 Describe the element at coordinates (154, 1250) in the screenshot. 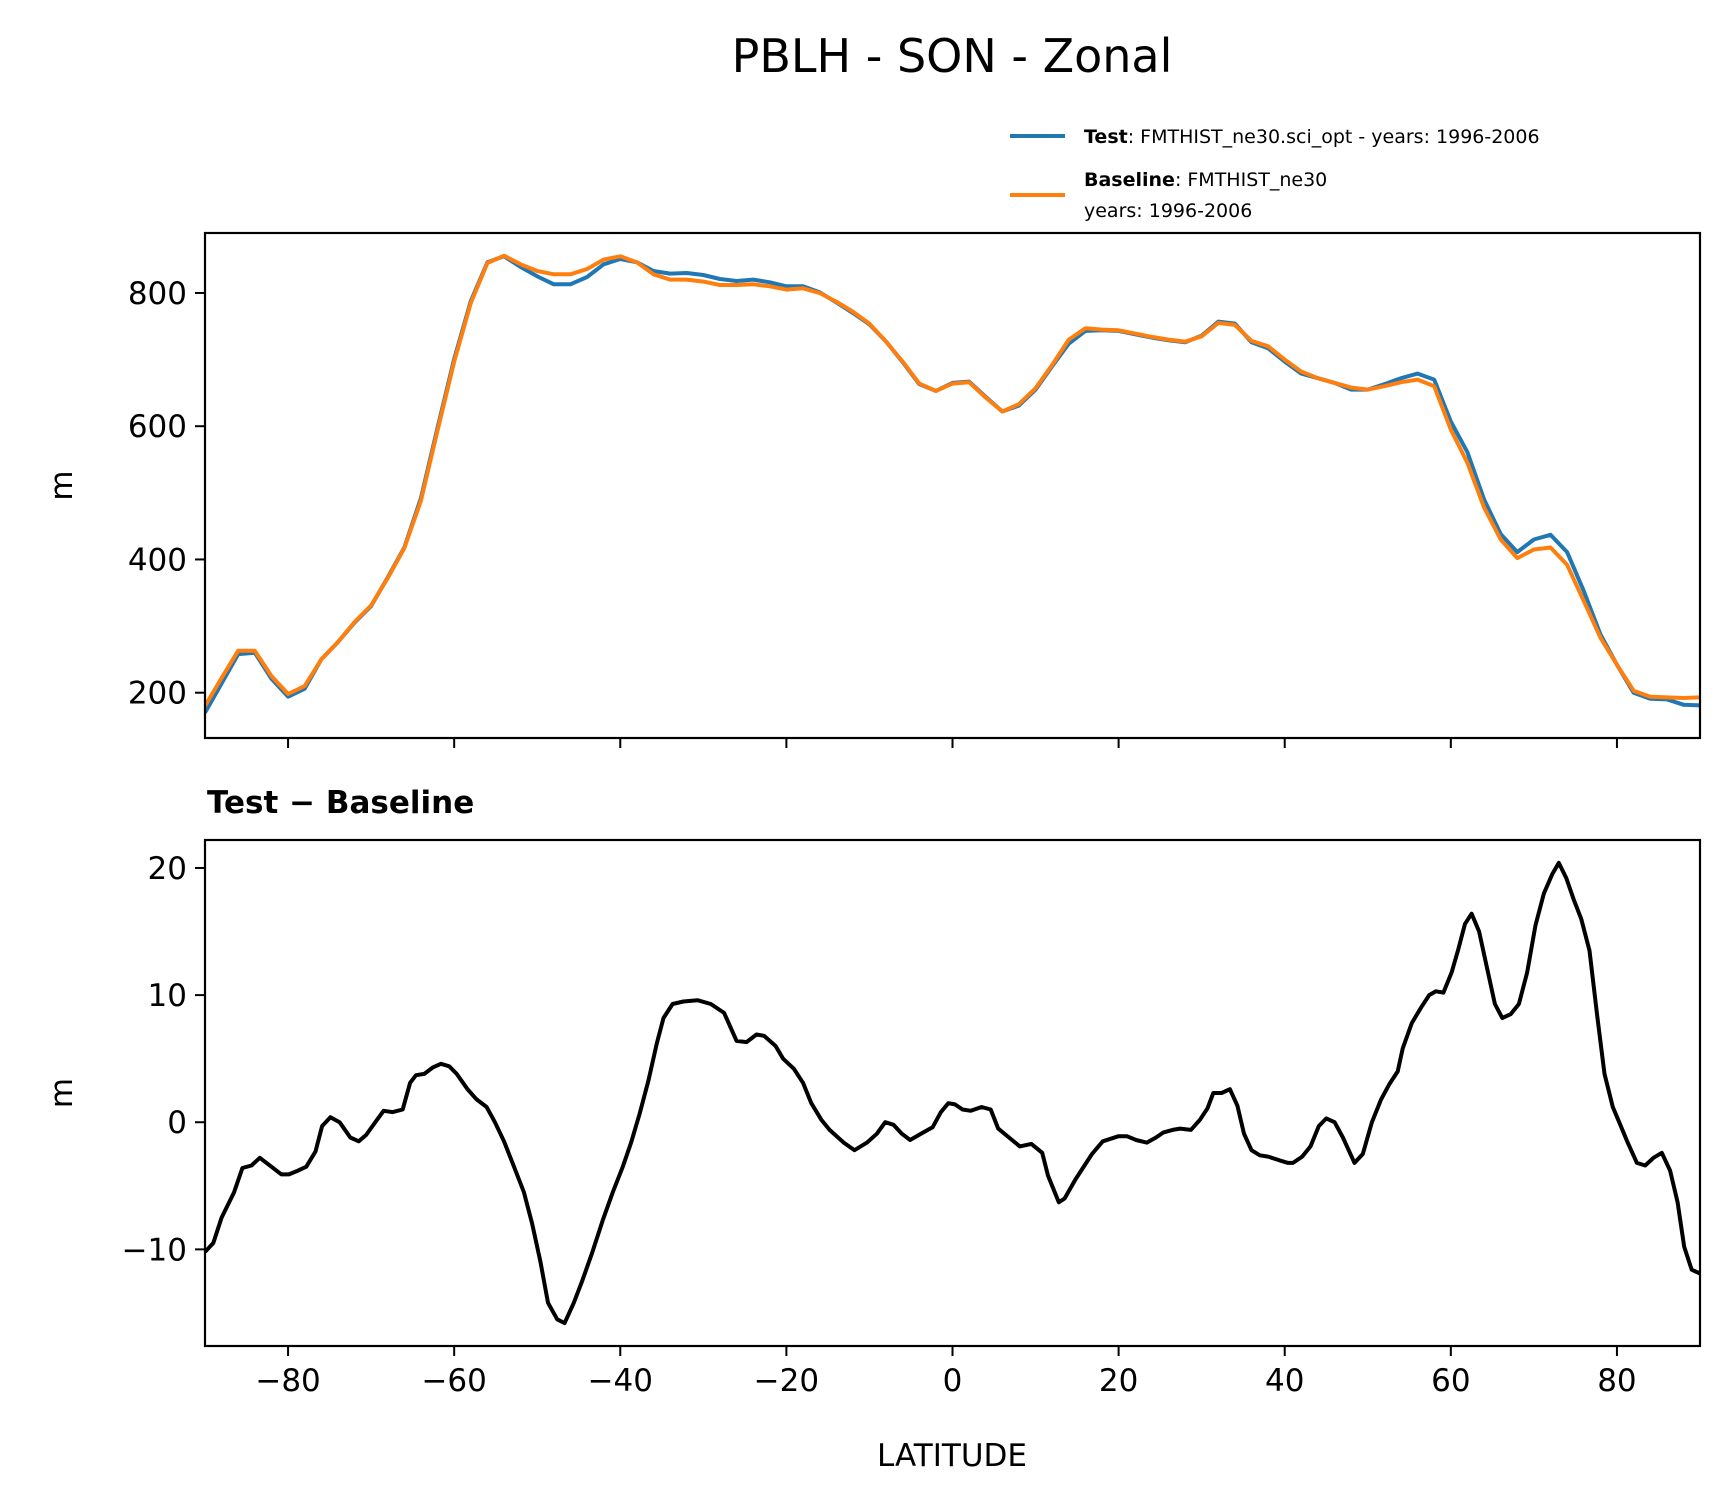

I see `y-tick-label: −10` at that location.